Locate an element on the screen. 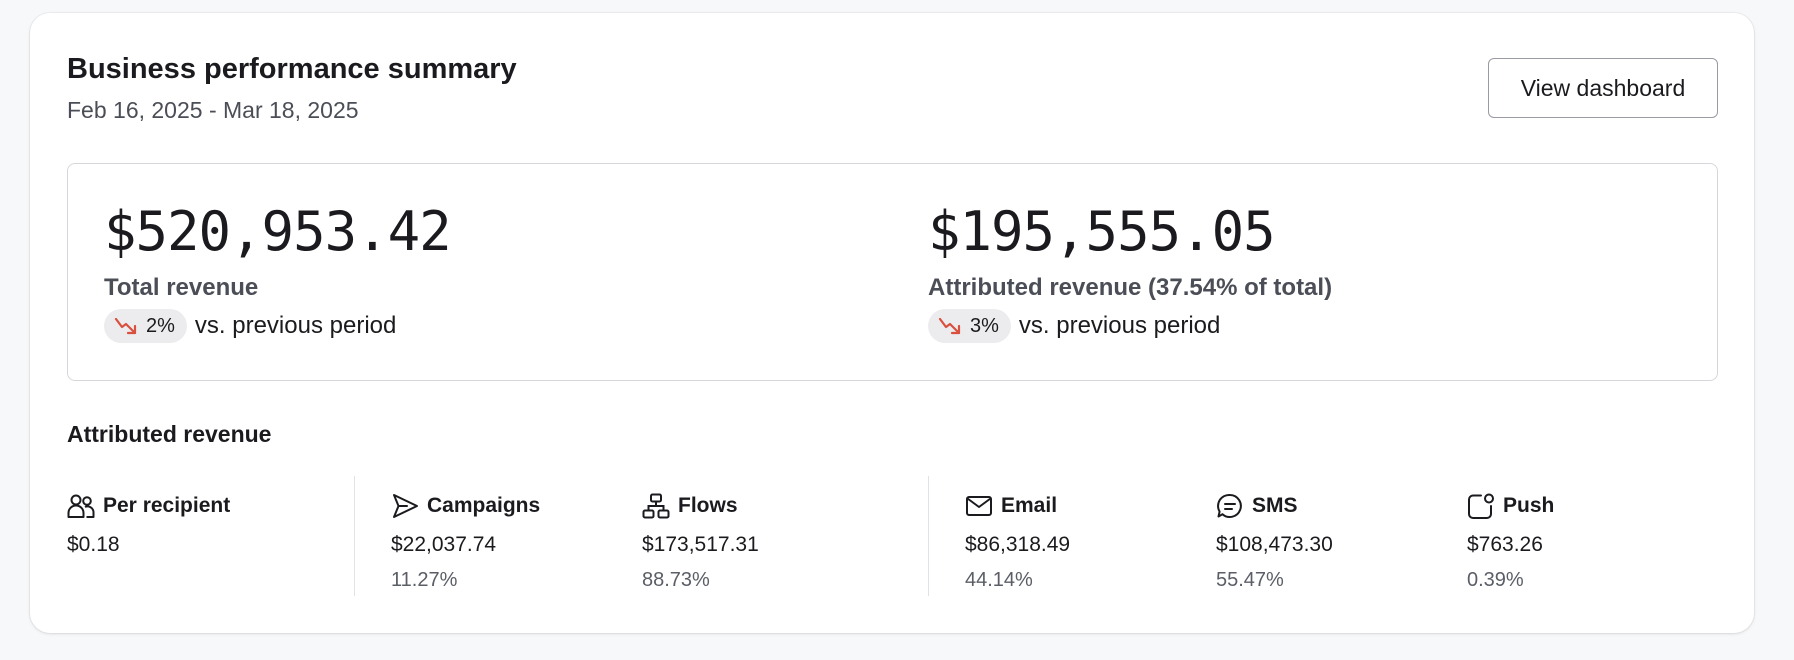 Image resolution: width=1794 pixels, height=660 pixels. change-badge: 2% is located at coordinates (145, 326).